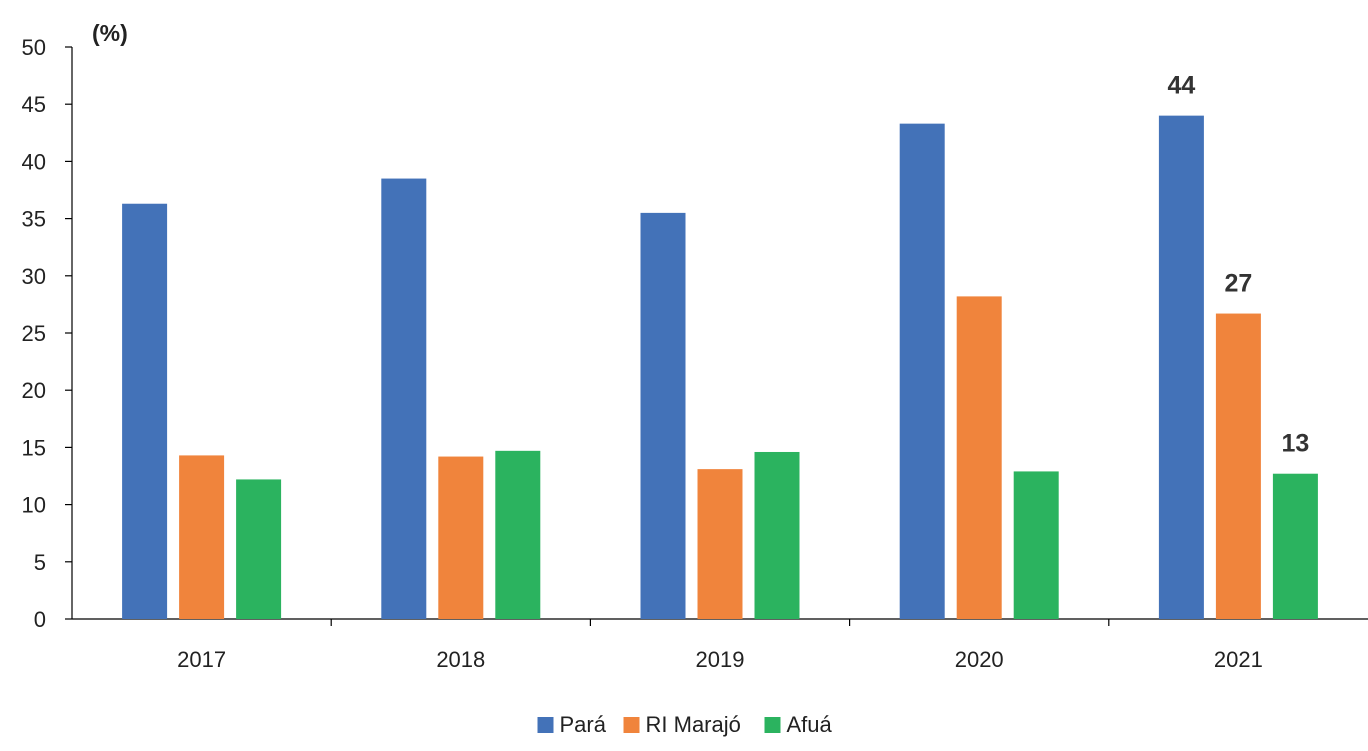 The width and height of the screenshot is (1368, 751). What do you see at coordinates (34, 505) in the screenshot?
I see `y-tick-label: 10` at bounding box center [34, 505].